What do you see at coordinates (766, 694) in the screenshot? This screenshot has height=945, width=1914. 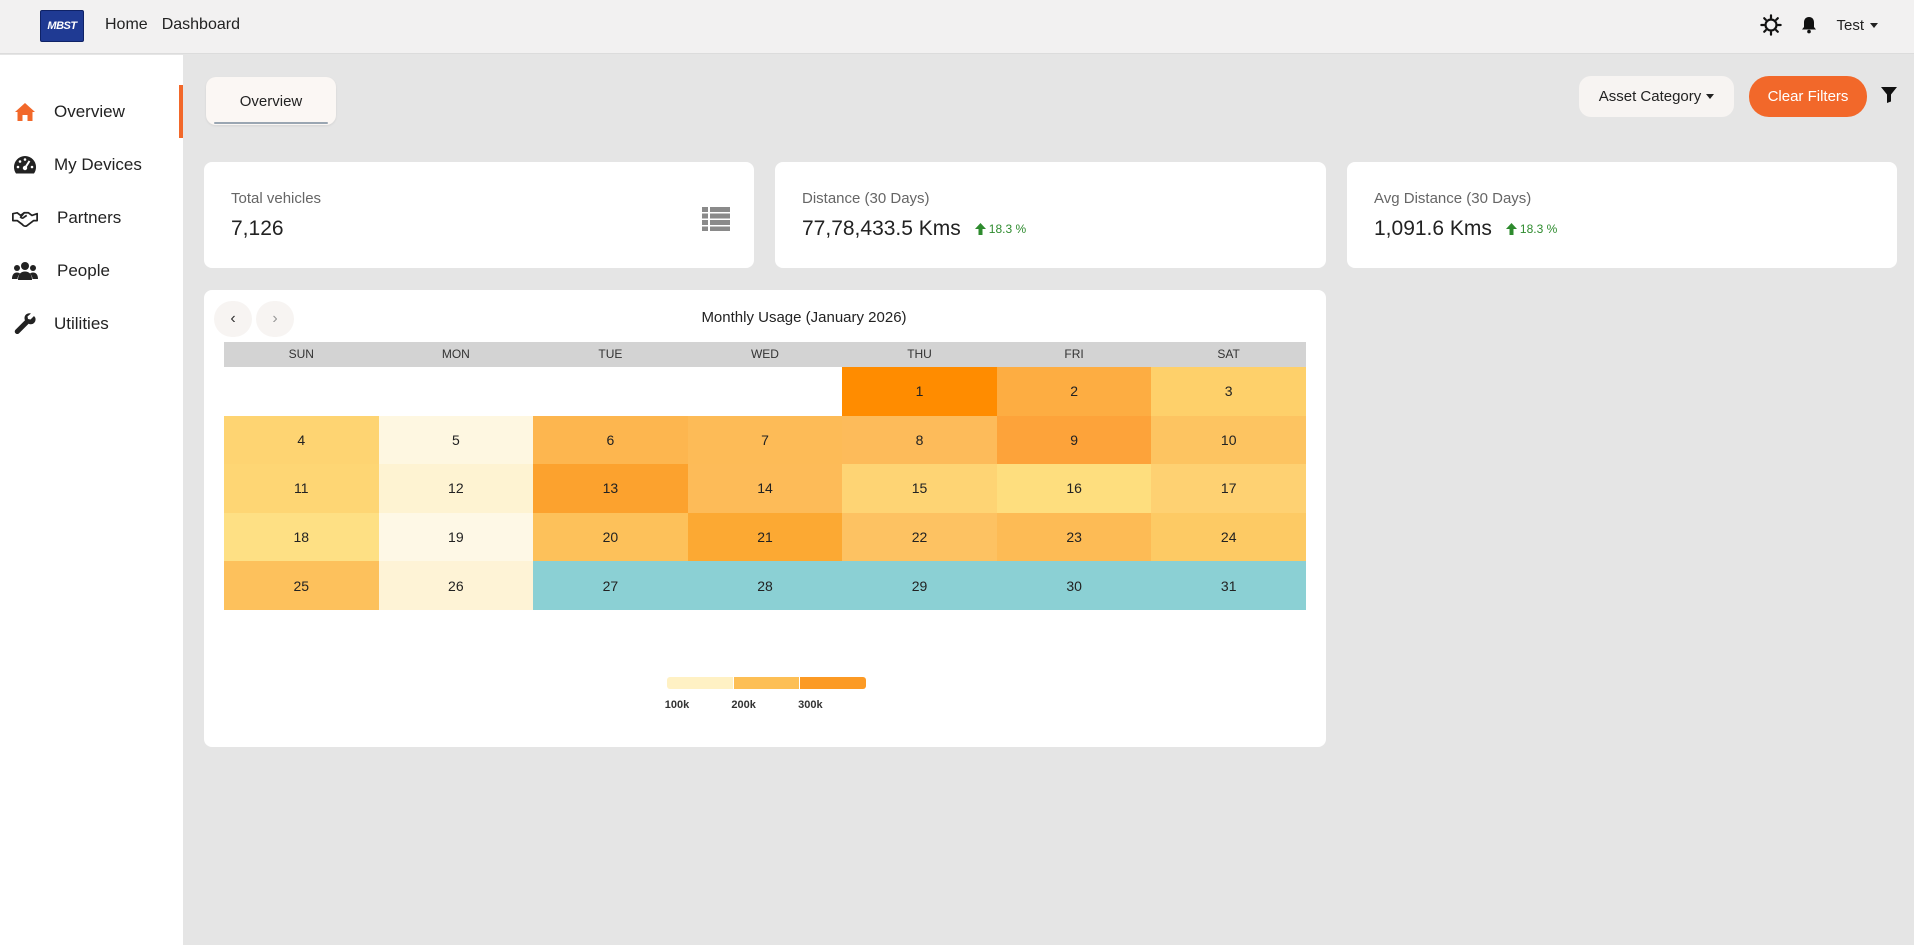 I see `calendar-legend: 100k 200k 300k` at bounding box center [766, 694].